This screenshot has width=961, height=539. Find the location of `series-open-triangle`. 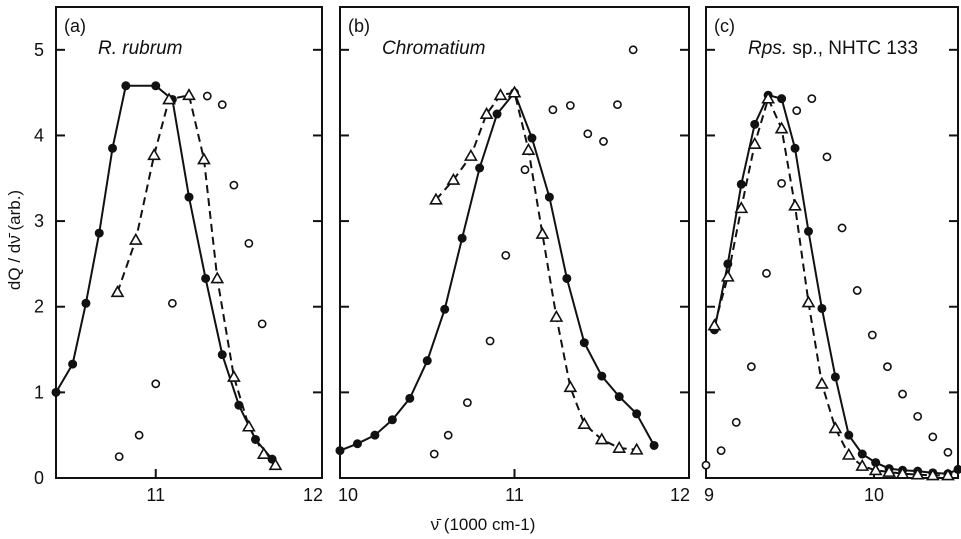

series-open-triangle is located at coordinates (196, 279).